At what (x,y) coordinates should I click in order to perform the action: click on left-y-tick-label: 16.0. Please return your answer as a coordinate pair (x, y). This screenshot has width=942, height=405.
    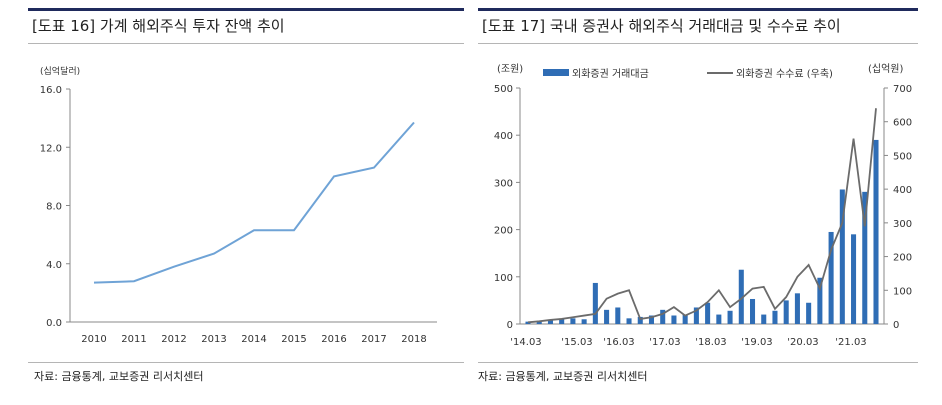
    Looking at the image, I should click on (51, 90).